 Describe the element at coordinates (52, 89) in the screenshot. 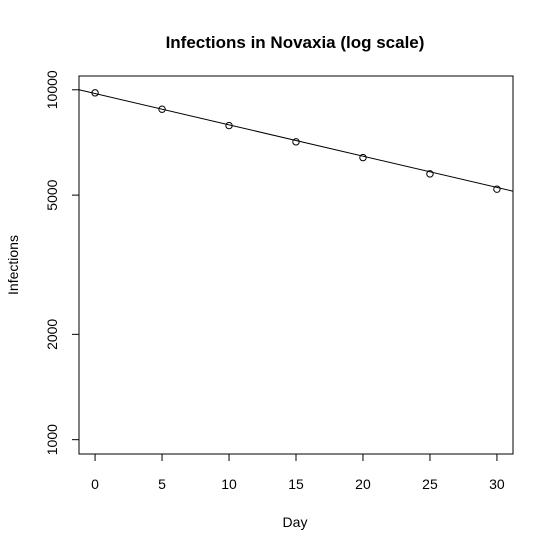

I see `y-tick-label: 10000` at that location.